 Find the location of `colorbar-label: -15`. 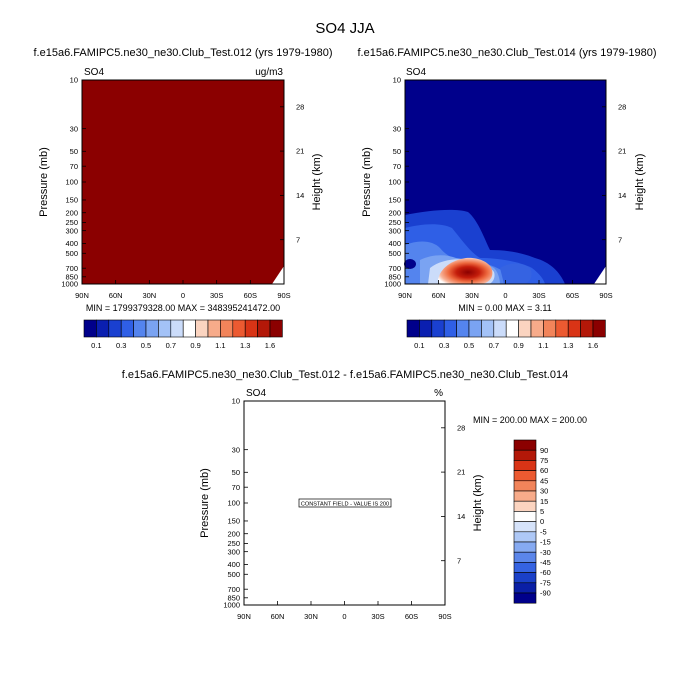

colorbar-label: -15 is located at coordinates (545, 542).